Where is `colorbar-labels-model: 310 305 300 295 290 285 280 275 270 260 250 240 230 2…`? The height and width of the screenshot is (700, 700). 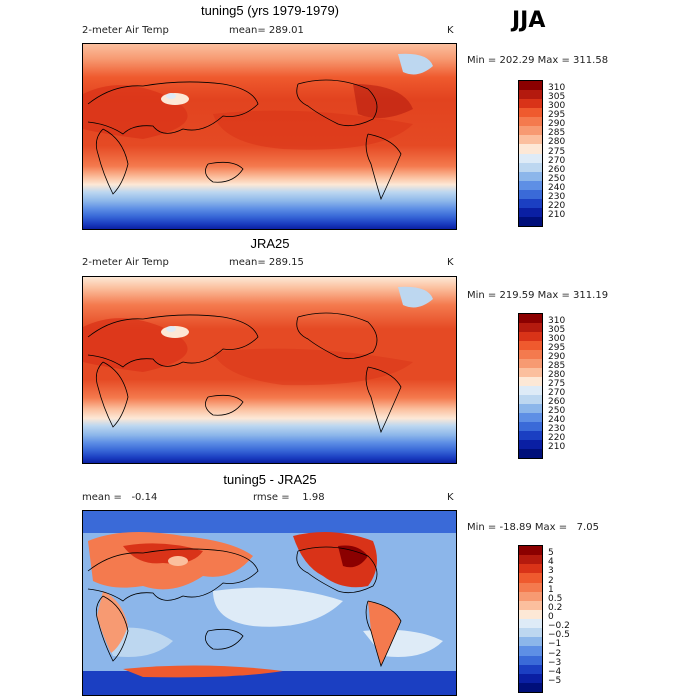
colorbar-labels-model: 310 305 300 295 290 285 280 275 270 260 250 240 230 2… is located at coordinates (568, 152).